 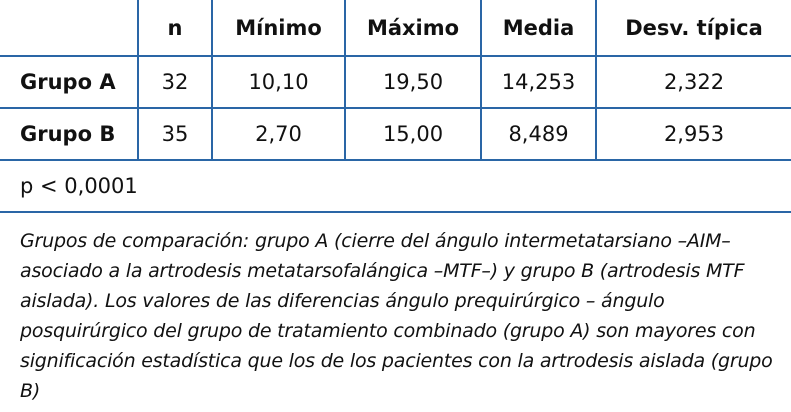 I want to click on header-max: Máximo, so click(x=413, y=28).